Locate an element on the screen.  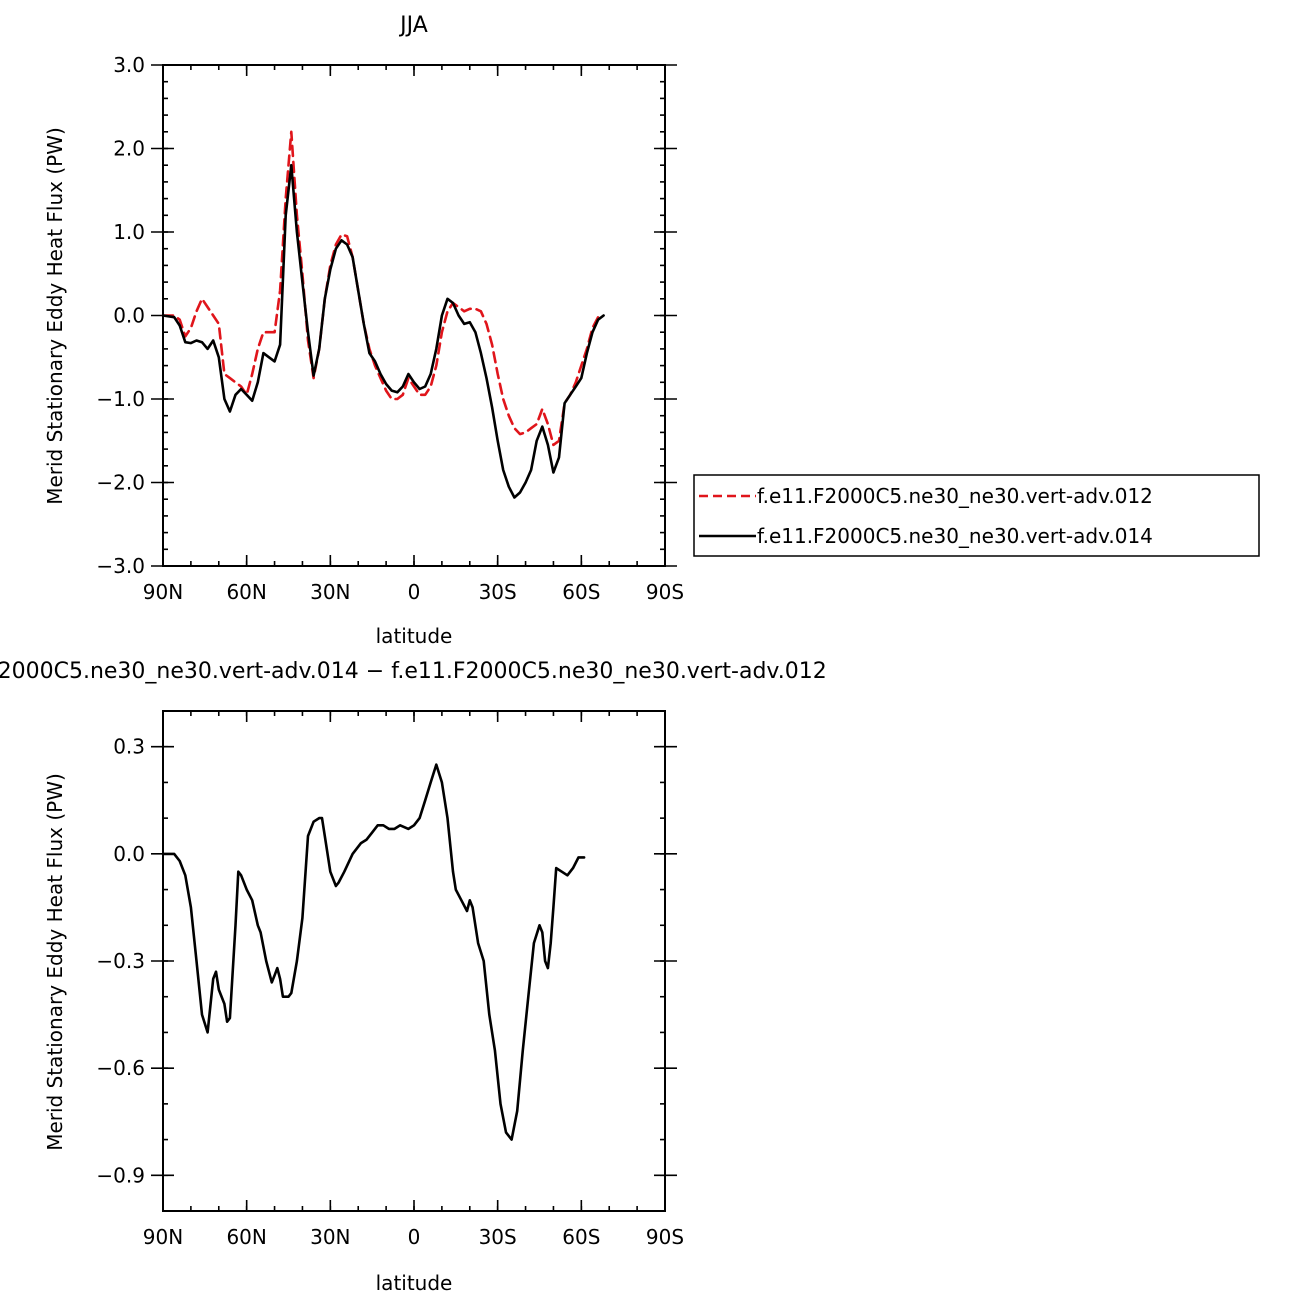
bottom-y-tick-label: −0.6 is located at coordinates (120, 1068).